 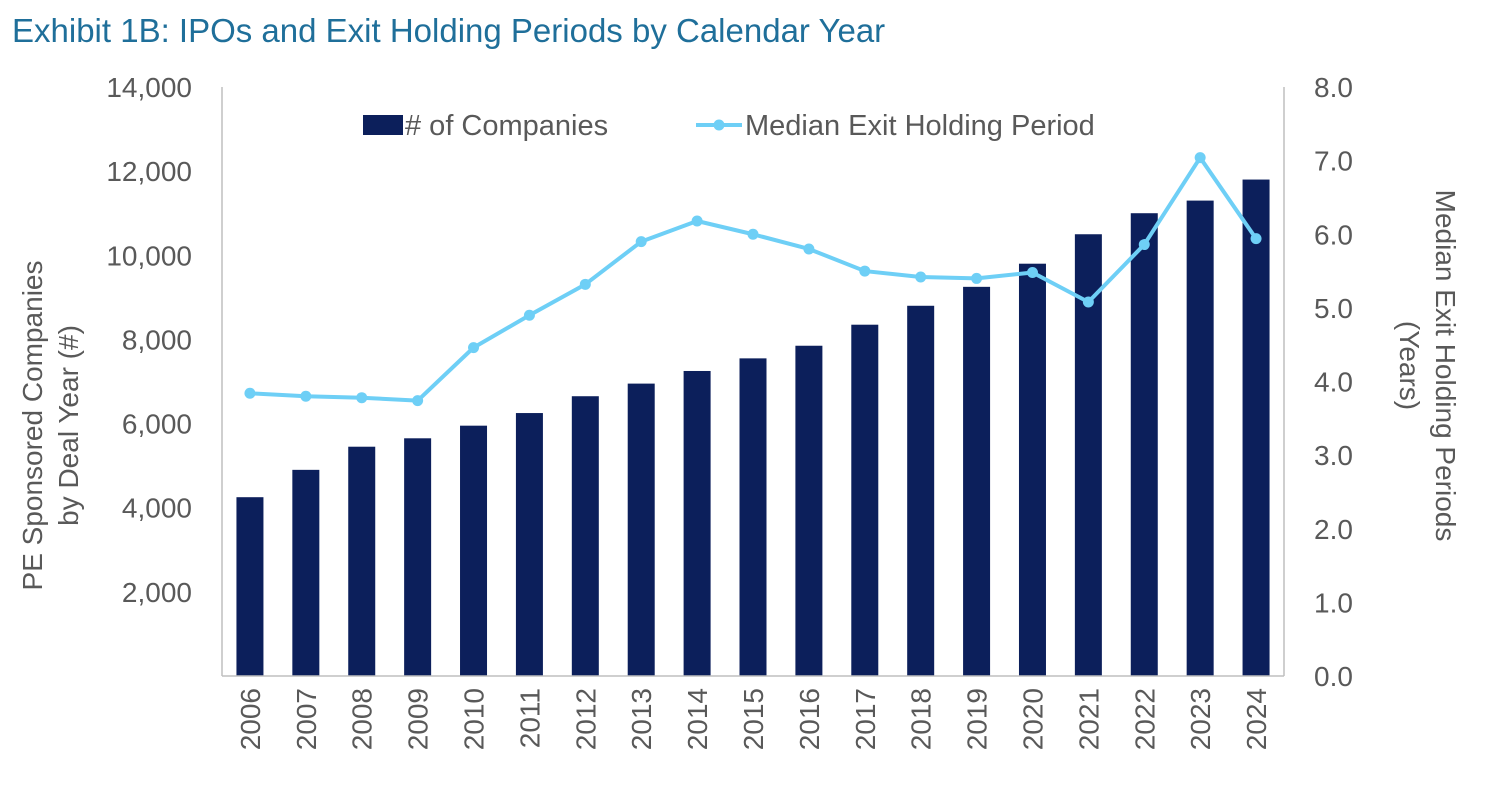 I want to click on right-tick-label: 3.0, so click(x=1333, y=455).